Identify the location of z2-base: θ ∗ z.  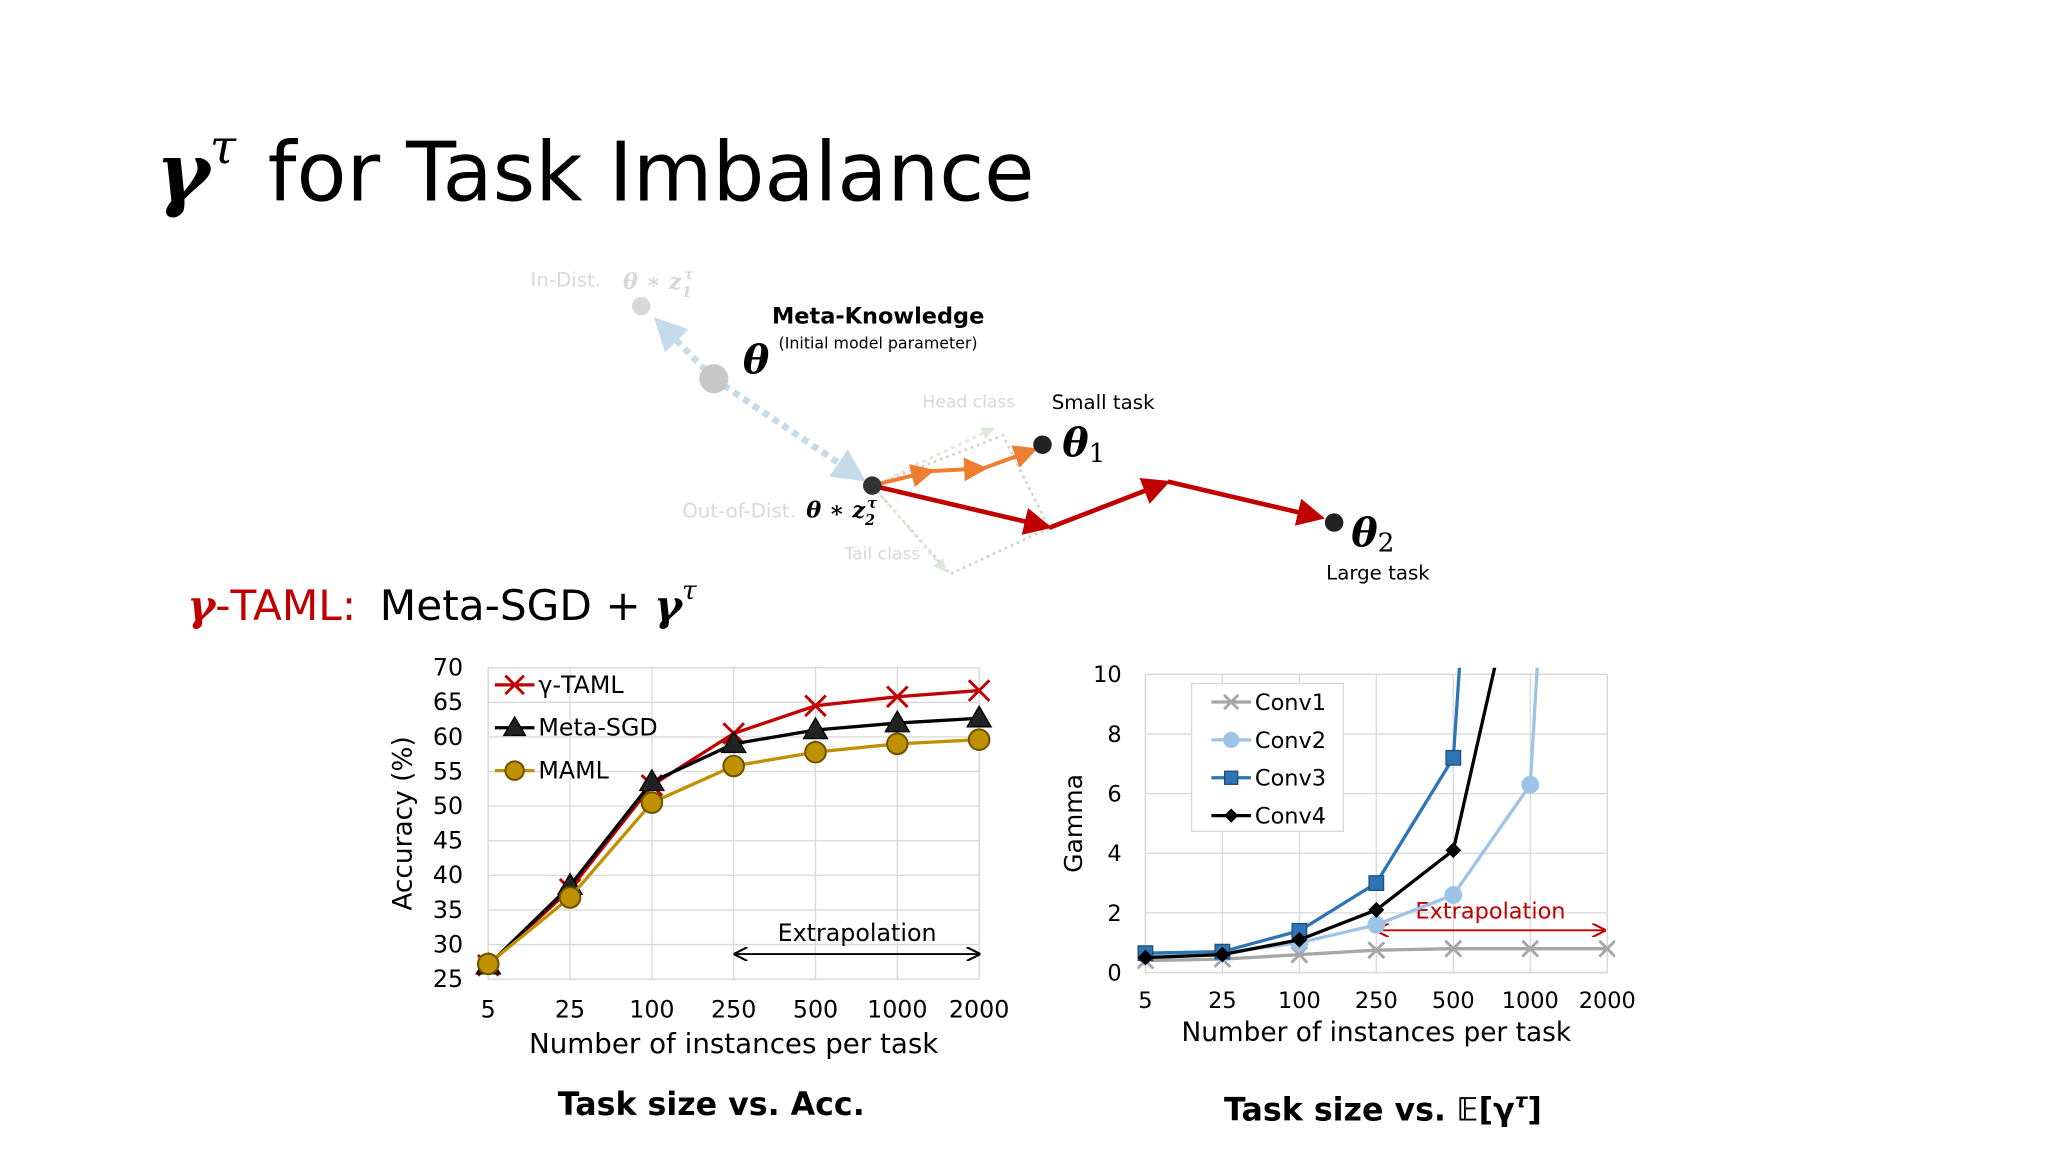
(836, 510).